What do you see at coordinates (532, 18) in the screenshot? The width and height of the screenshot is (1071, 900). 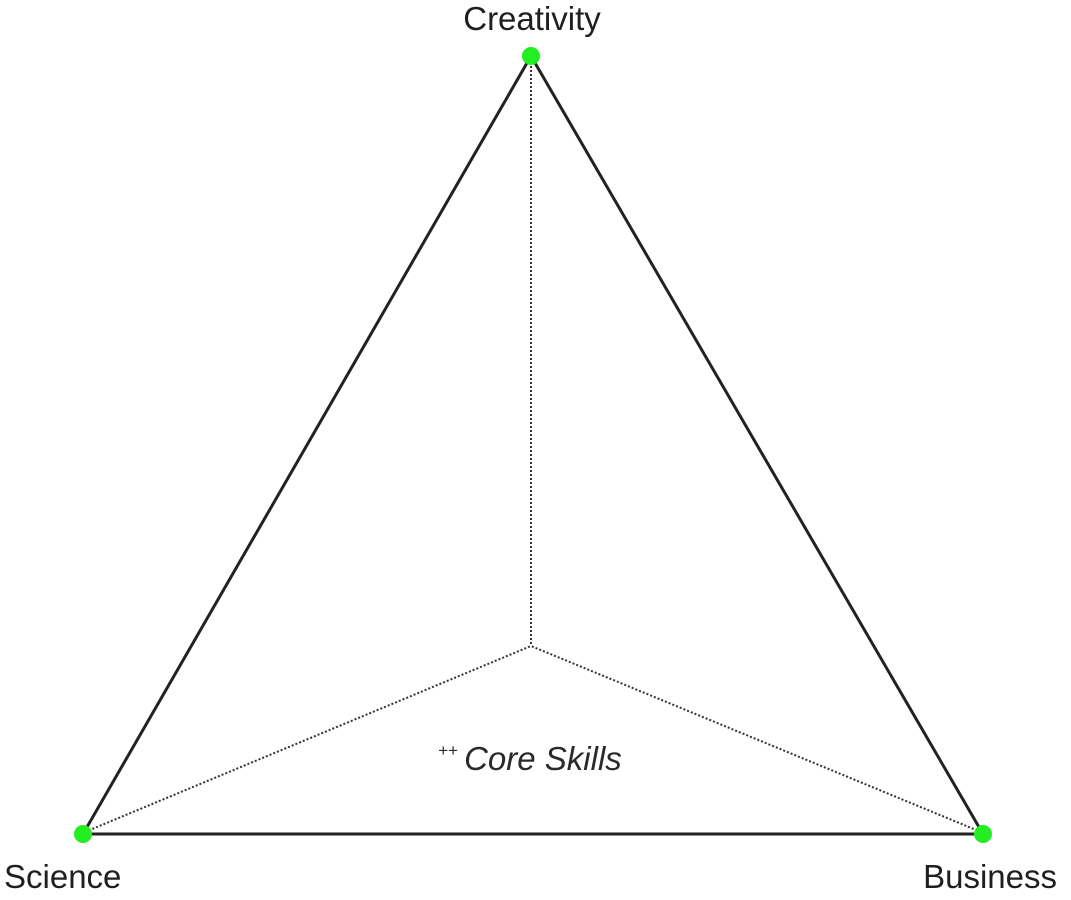 I see `vertex-label-creativity: Creativity` at bounding box center [532, 18].